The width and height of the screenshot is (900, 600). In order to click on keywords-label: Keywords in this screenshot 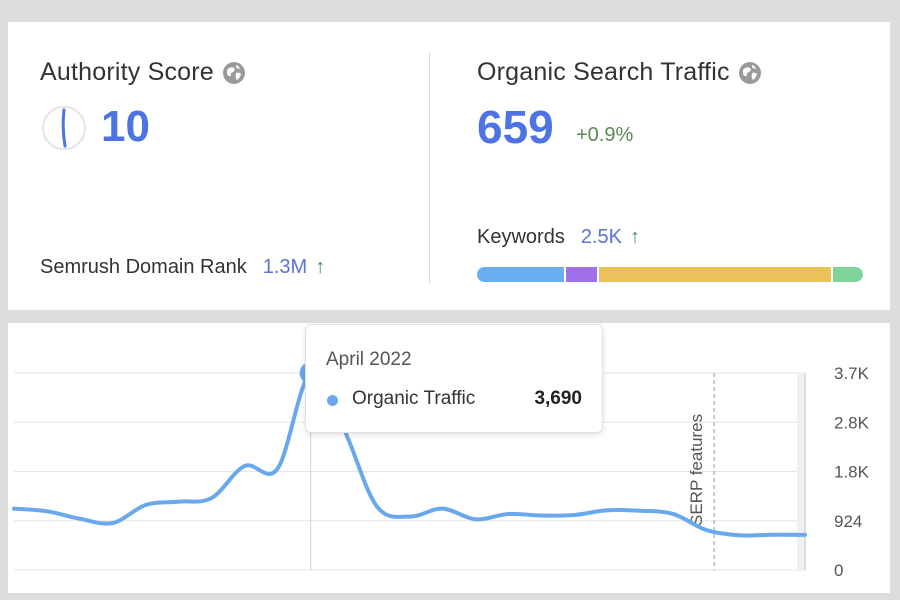, I will do `click(521, 237)`.